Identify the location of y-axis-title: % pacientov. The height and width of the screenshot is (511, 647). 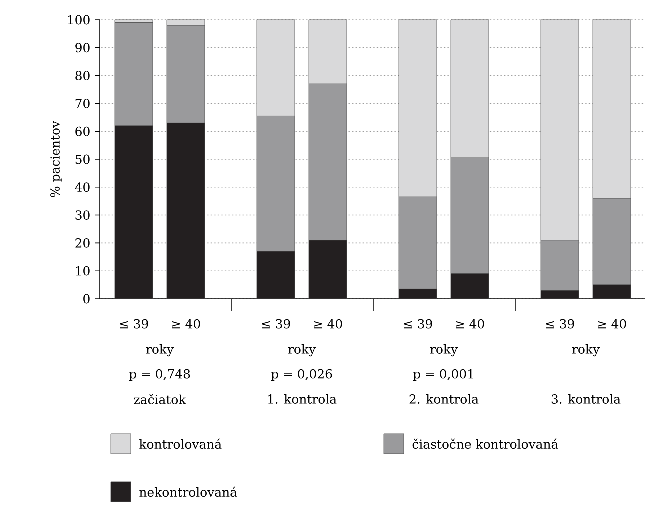
(56, 159).